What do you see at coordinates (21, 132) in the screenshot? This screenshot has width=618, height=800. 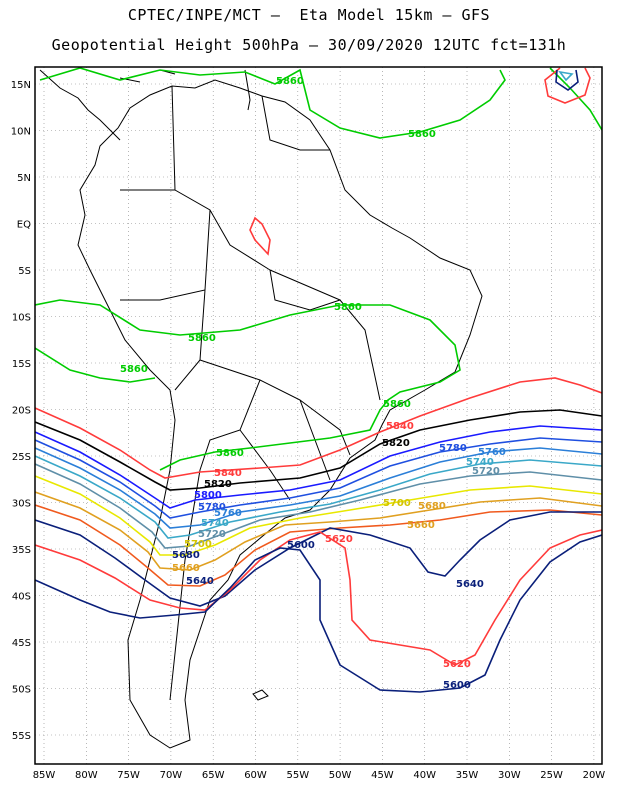 I see `lat-tick-label: 10N` at bounding box center [21, 132].